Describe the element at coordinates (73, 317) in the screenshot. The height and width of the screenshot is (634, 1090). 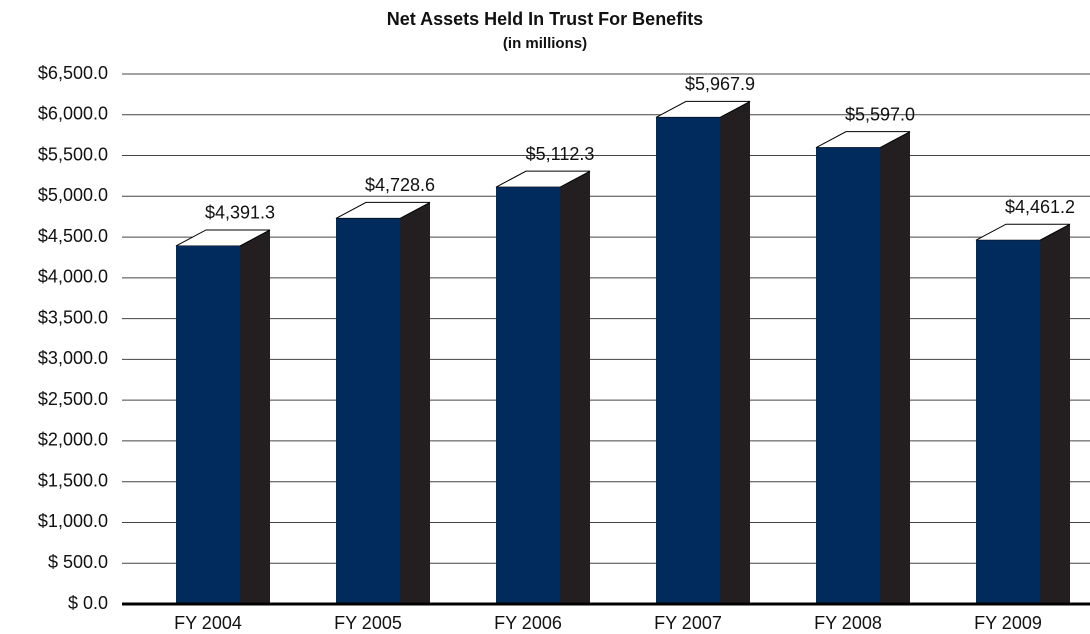
I see `y-tick-label: $3,500.0` at that location.